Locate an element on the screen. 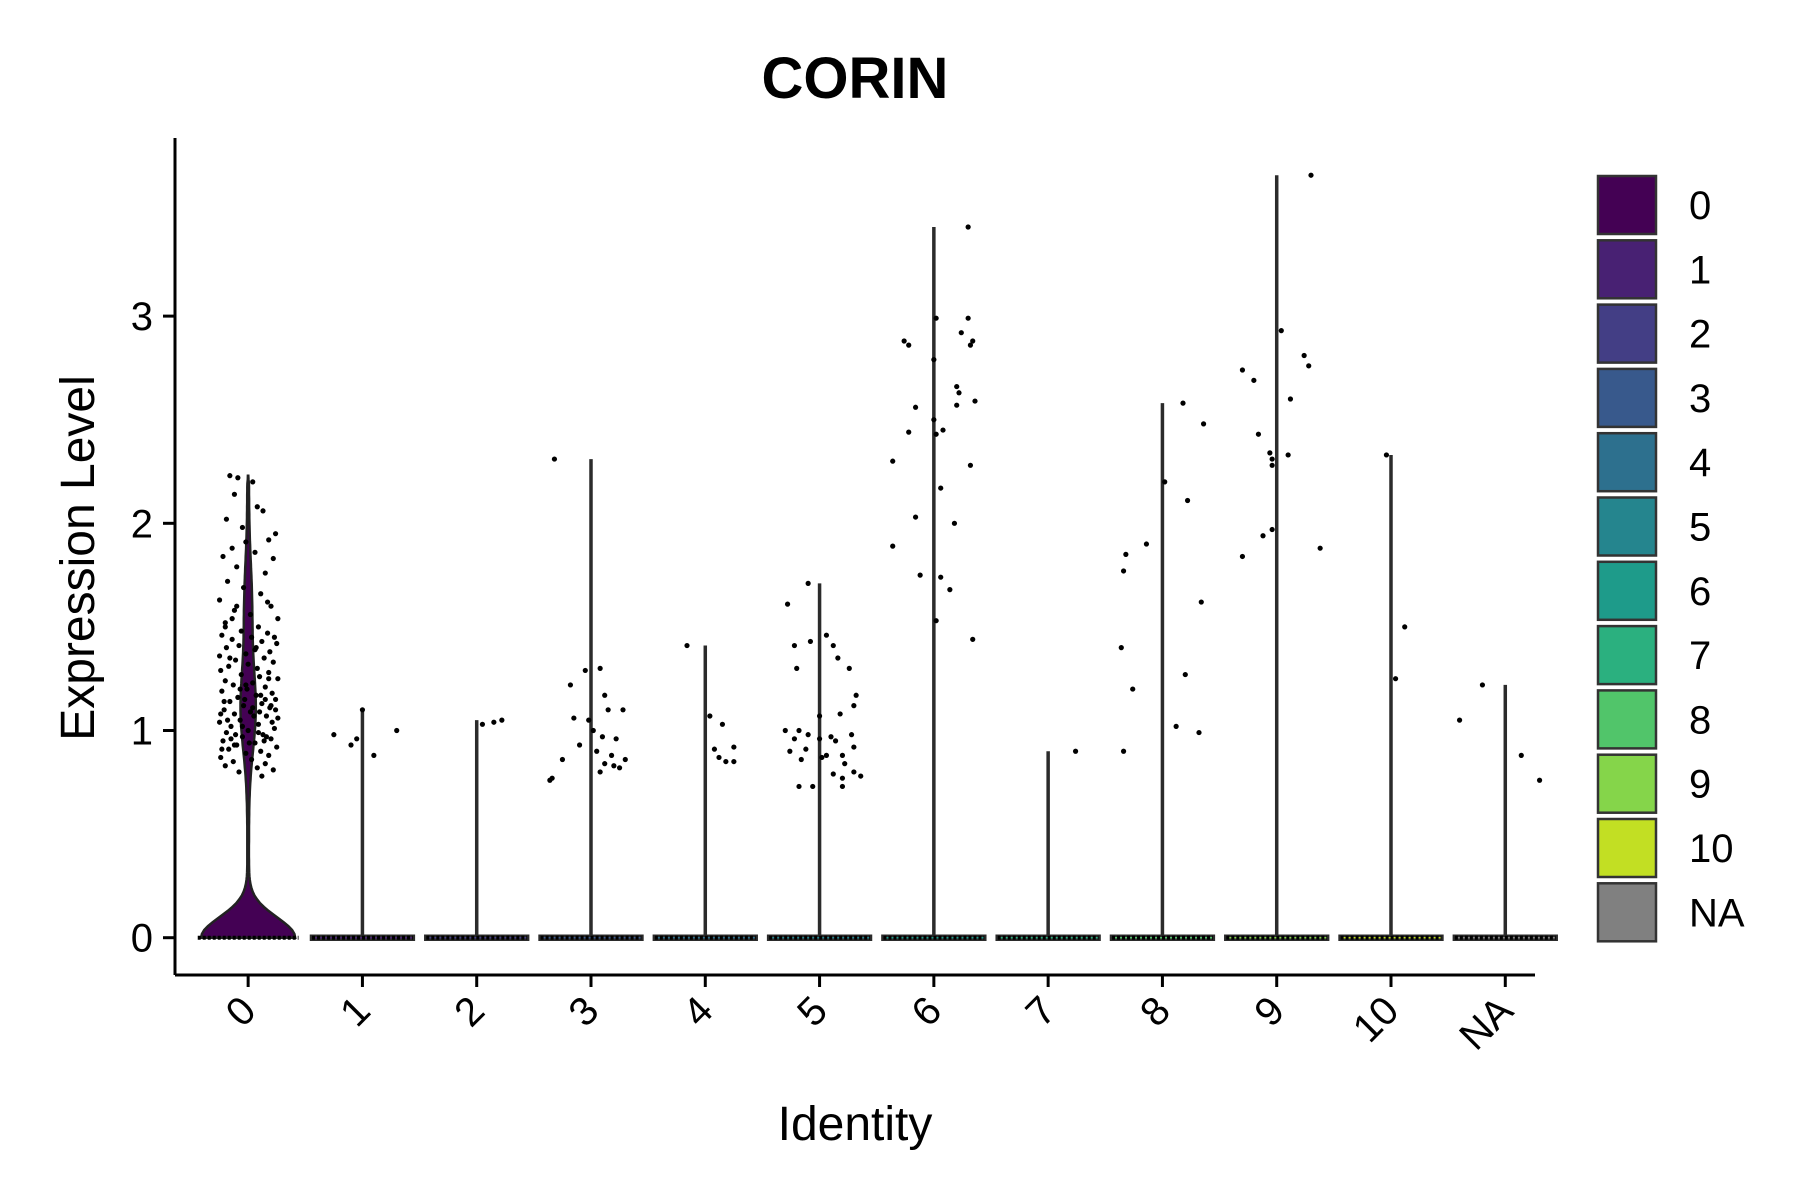  x-tick-label: 6 is located at coordinates (926, 1011).